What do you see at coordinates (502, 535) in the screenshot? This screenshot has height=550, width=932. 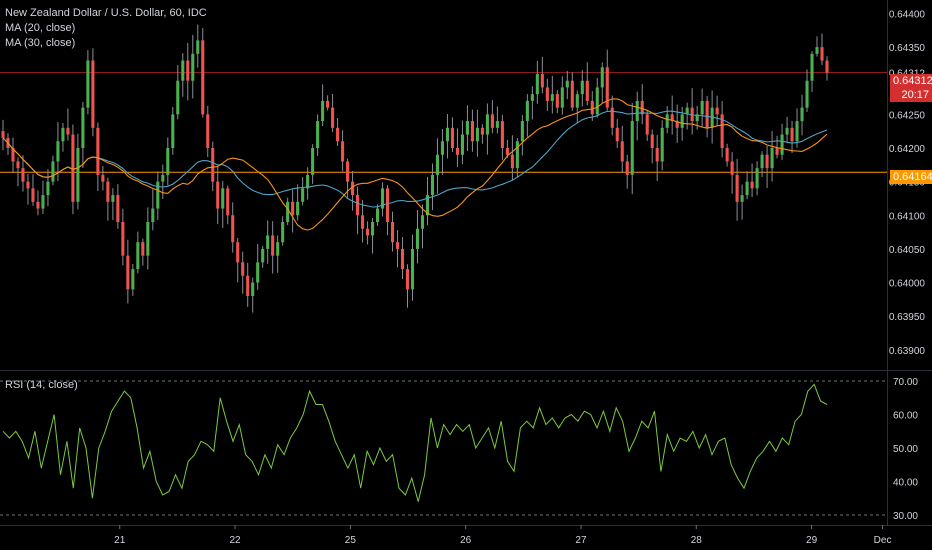 I see `time-axis: 21 22 25 26 27 28 29 Dec` at bounding box center [502, 535].